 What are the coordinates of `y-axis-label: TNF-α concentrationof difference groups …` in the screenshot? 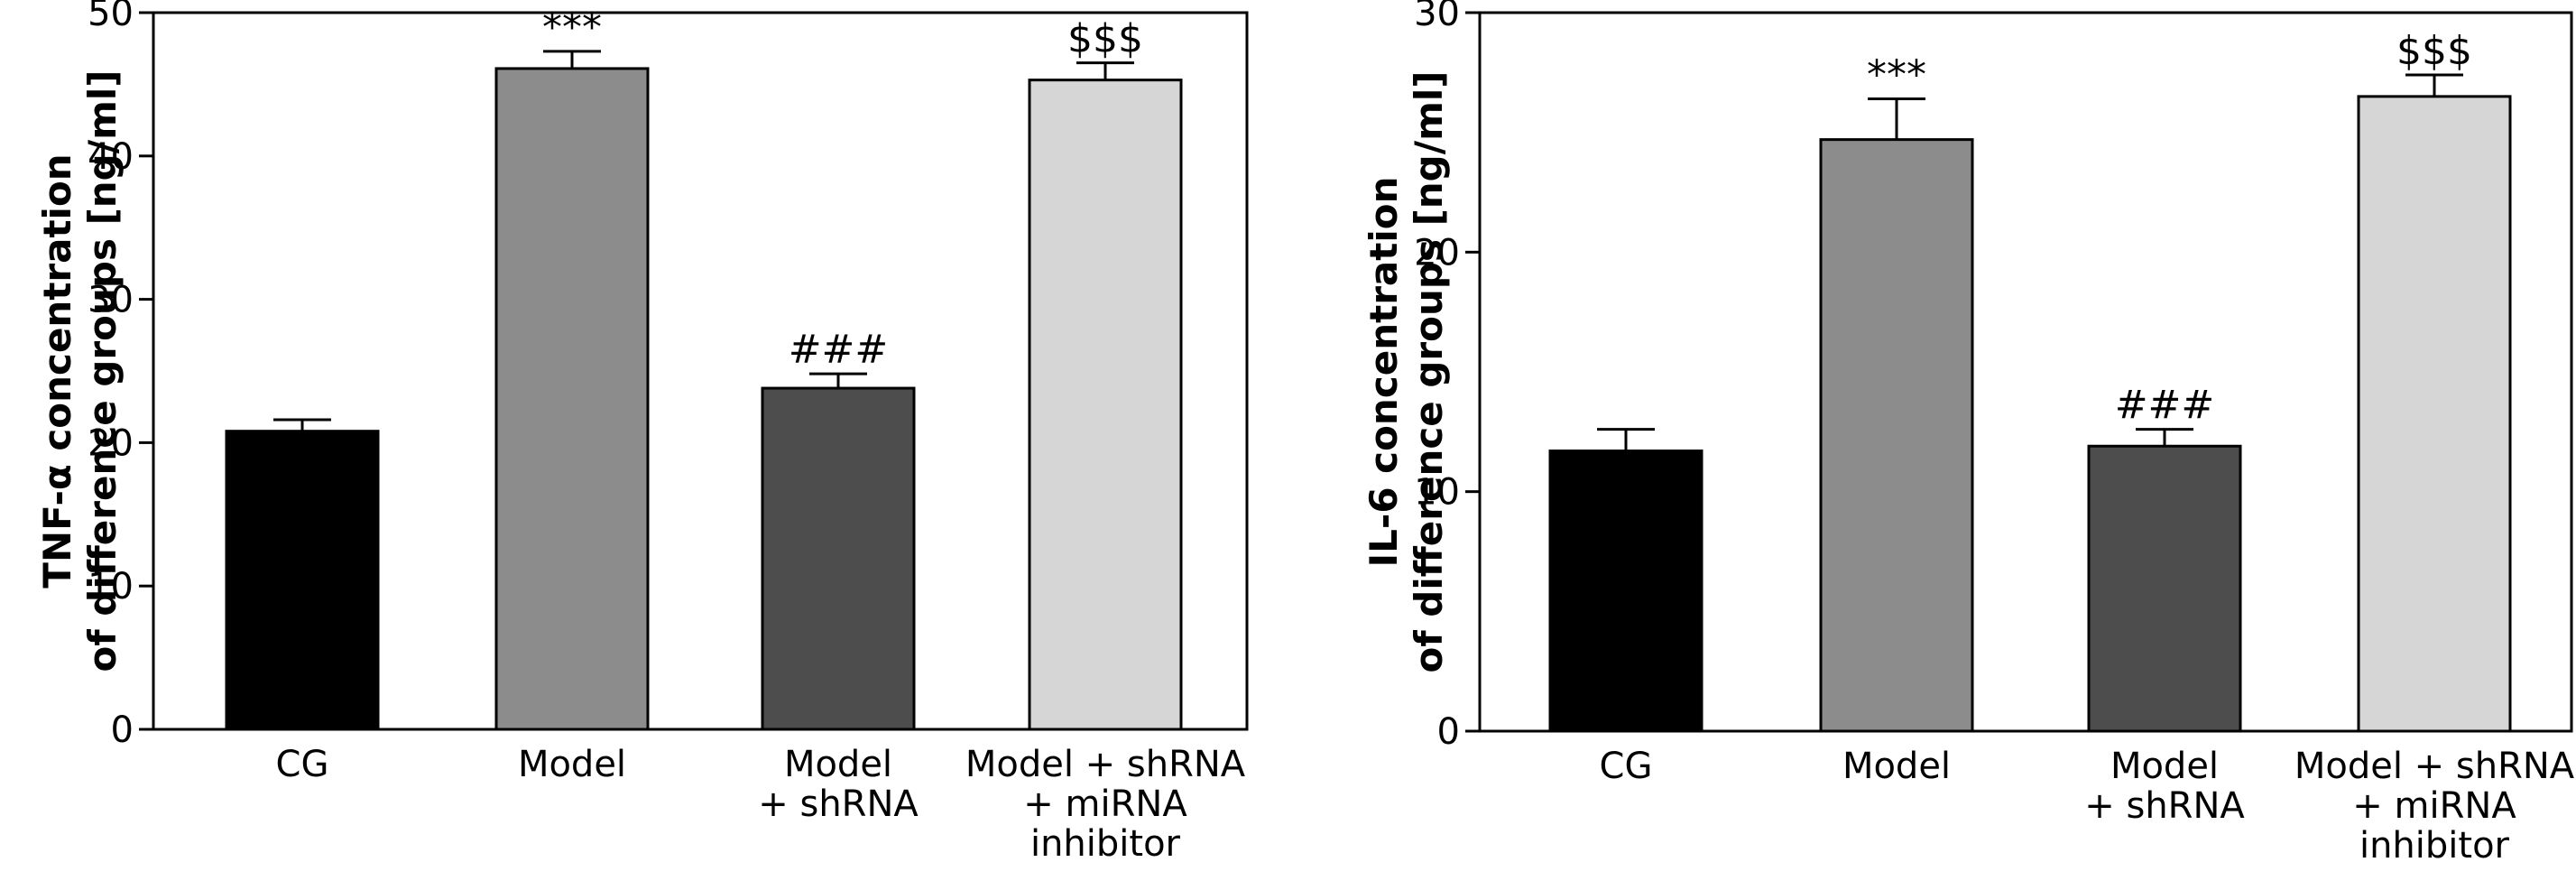 It's located at (80, 371).